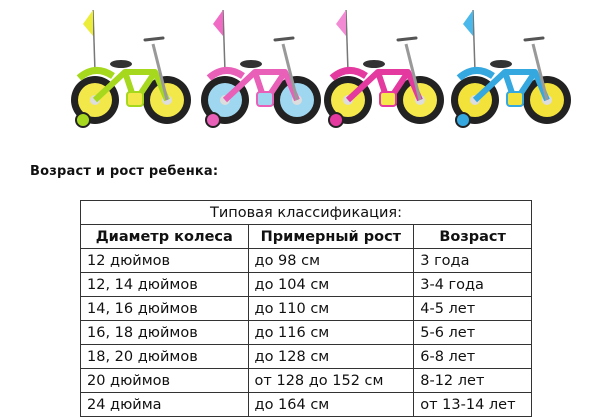 The height and width of the screenshot is (417, 604). I want to click on green-bike, so click(136, 68).